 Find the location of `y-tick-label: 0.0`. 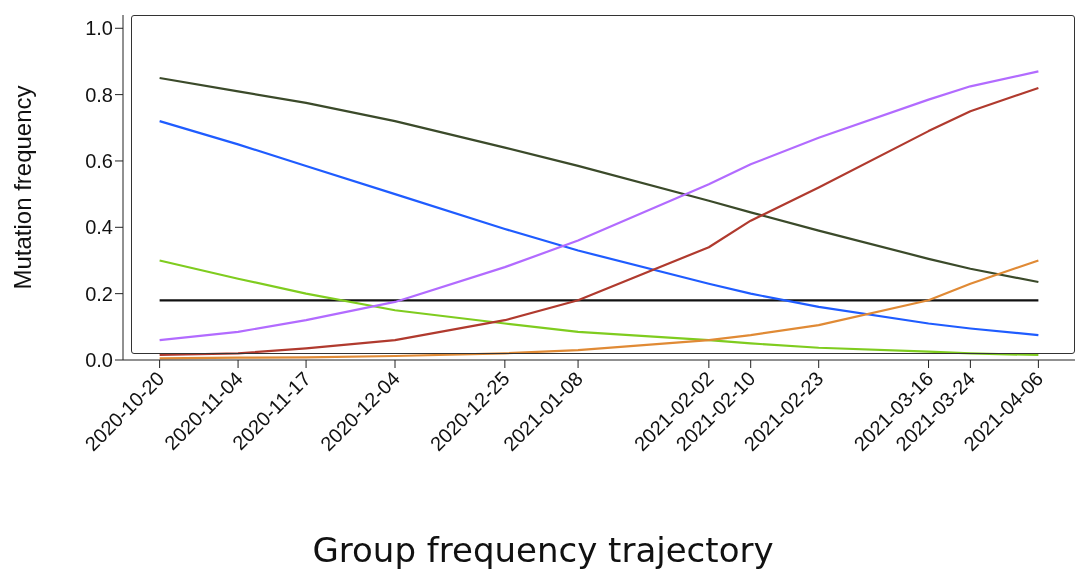

y-tick-label: 0.0 is located at coordinates (99, 360).